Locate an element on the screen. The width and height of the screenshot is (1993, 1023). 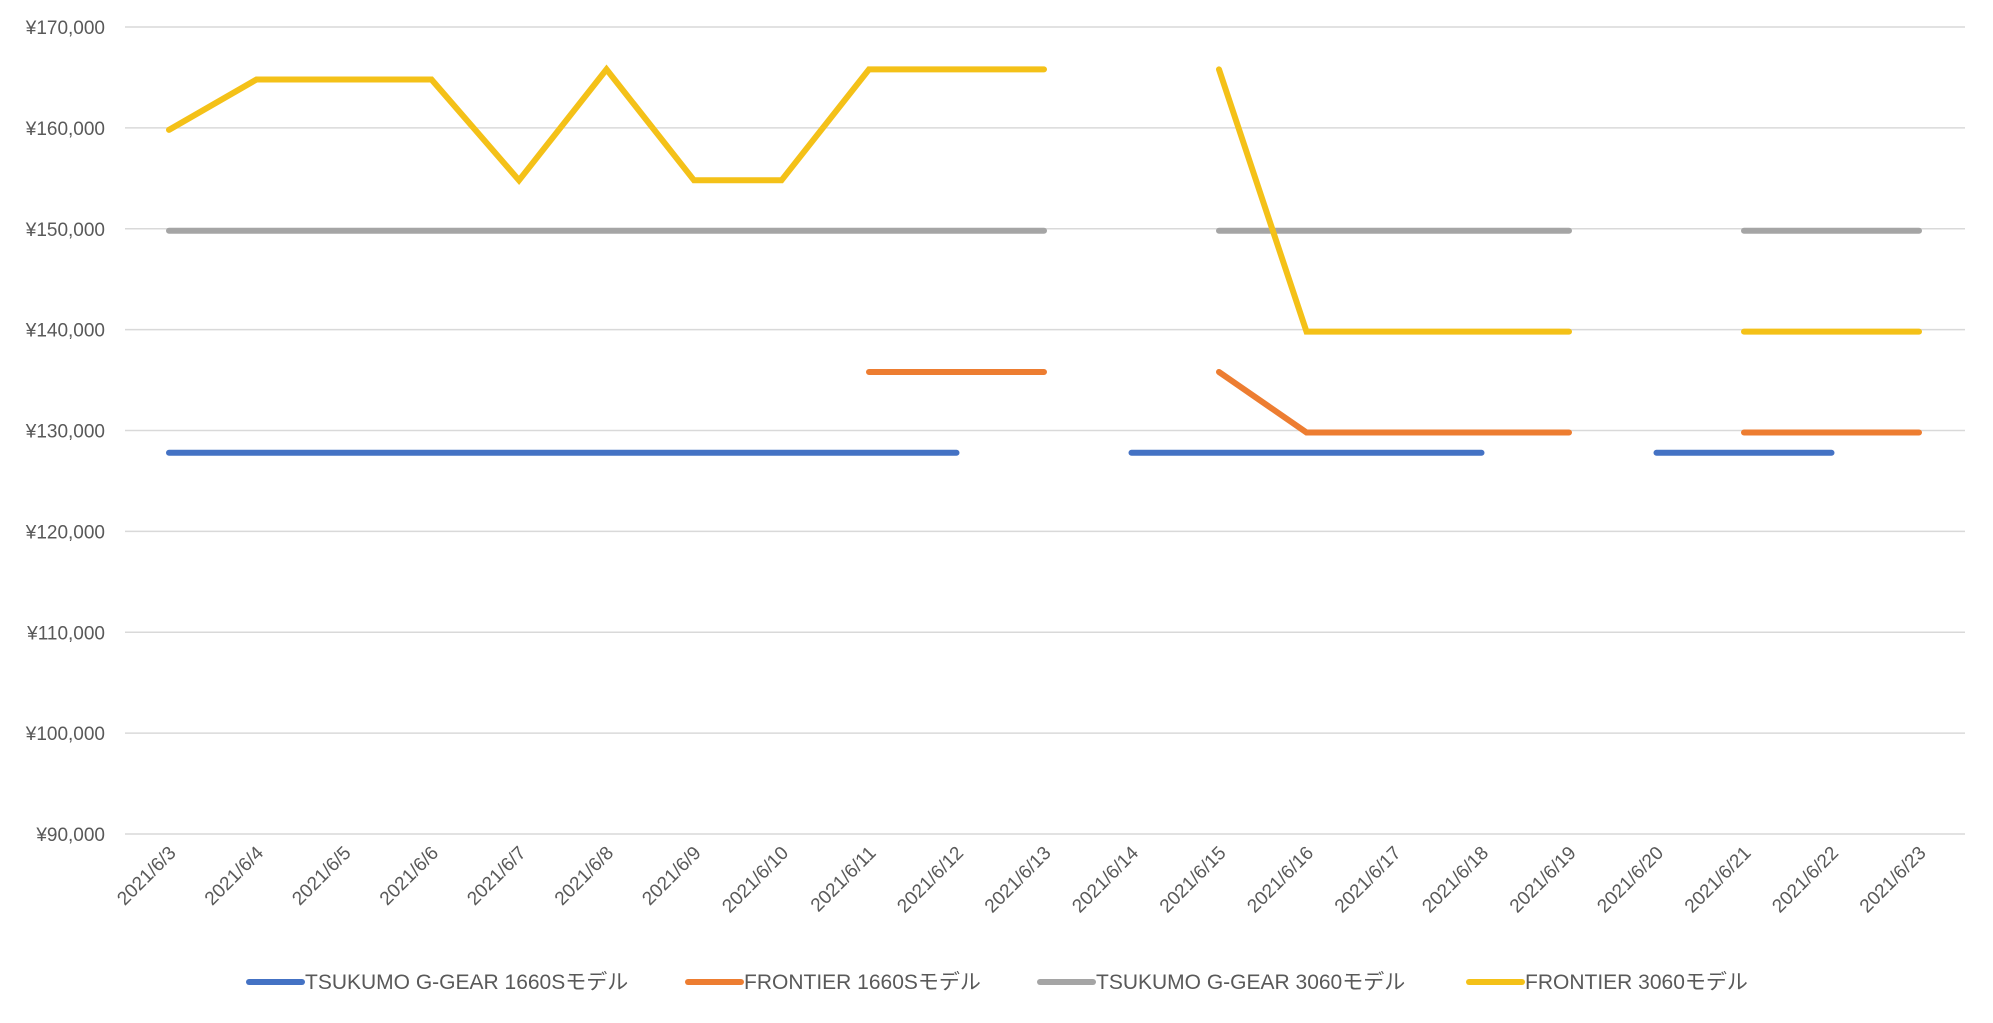
x-tick-label: 2021/6/13 is located at coordinates (1018, 880).